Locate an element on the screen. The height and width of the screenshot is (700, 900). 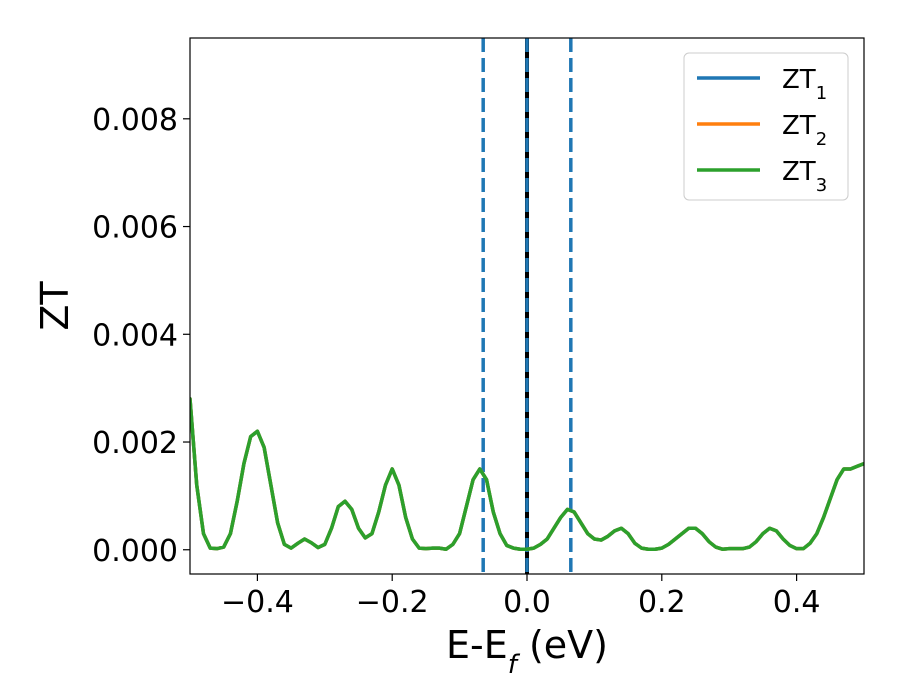
legend-entry-2: ZT2 is located at coordinates (762, 130).